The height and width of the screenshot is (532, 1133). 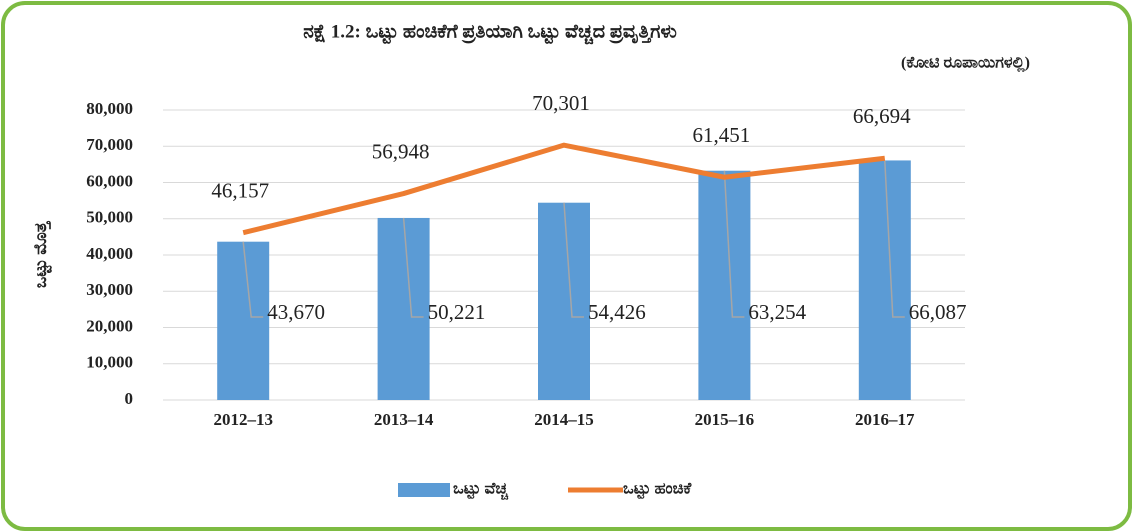 I want to click on y-tick-label: 50,000, so click(x=109, y=217).